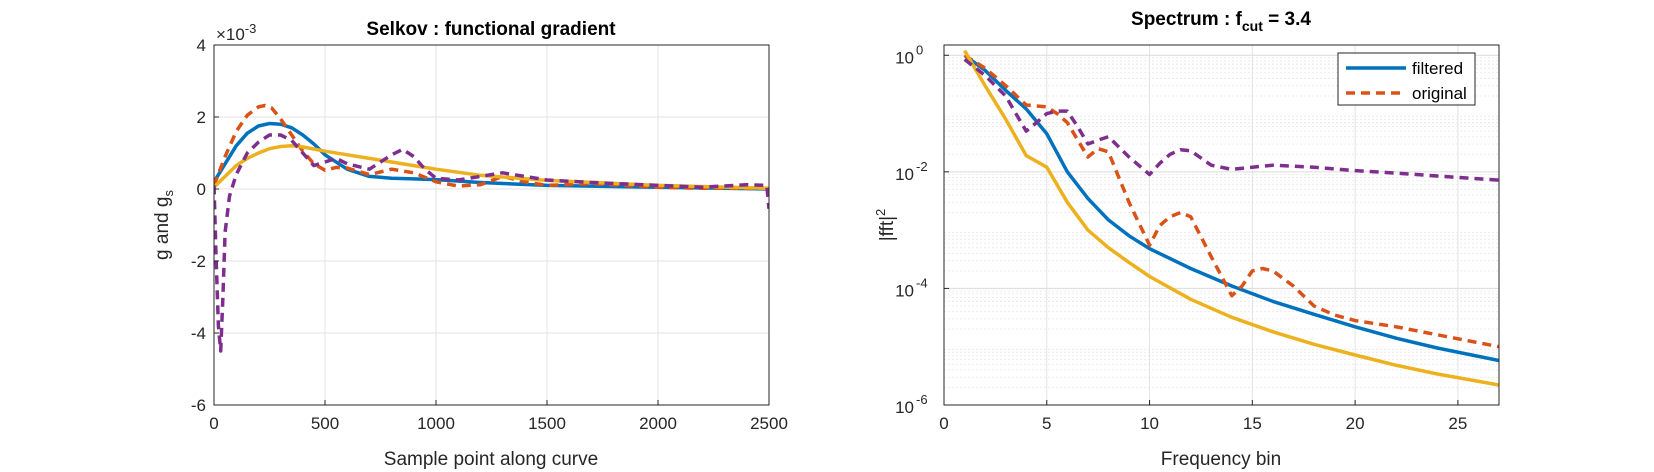 The width and height of the screenshot is (1654, 472). I want to click on spectrum-y-tick-power: 0, so click(919, 49).